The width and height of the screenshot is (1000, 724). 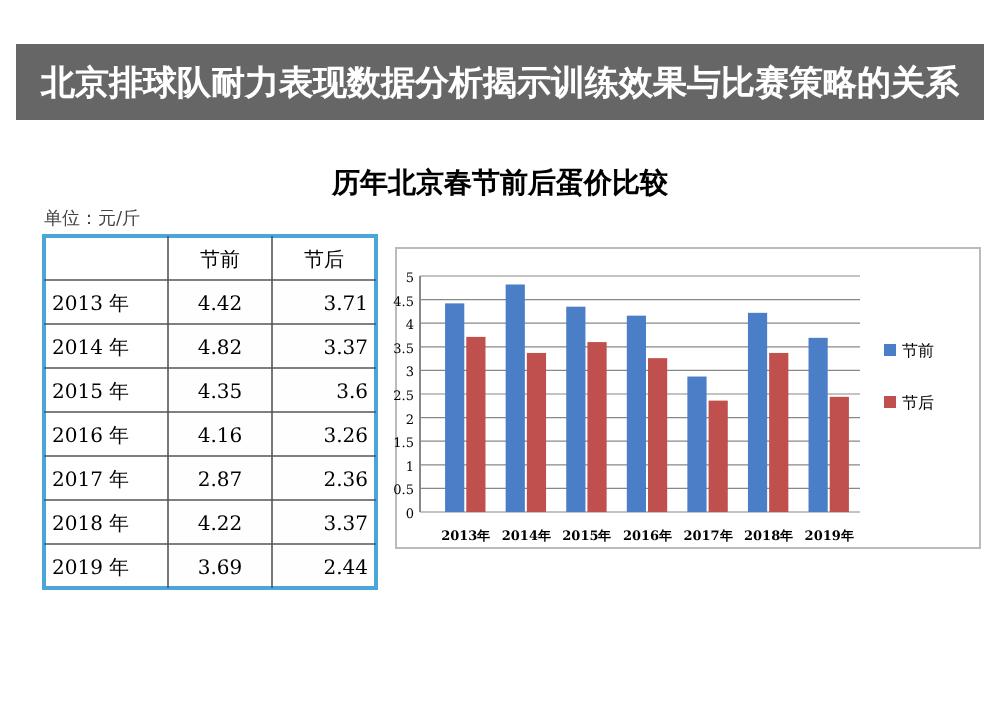 I want to click on y-tick-label: 2015 年, so click(x=91, y=392).